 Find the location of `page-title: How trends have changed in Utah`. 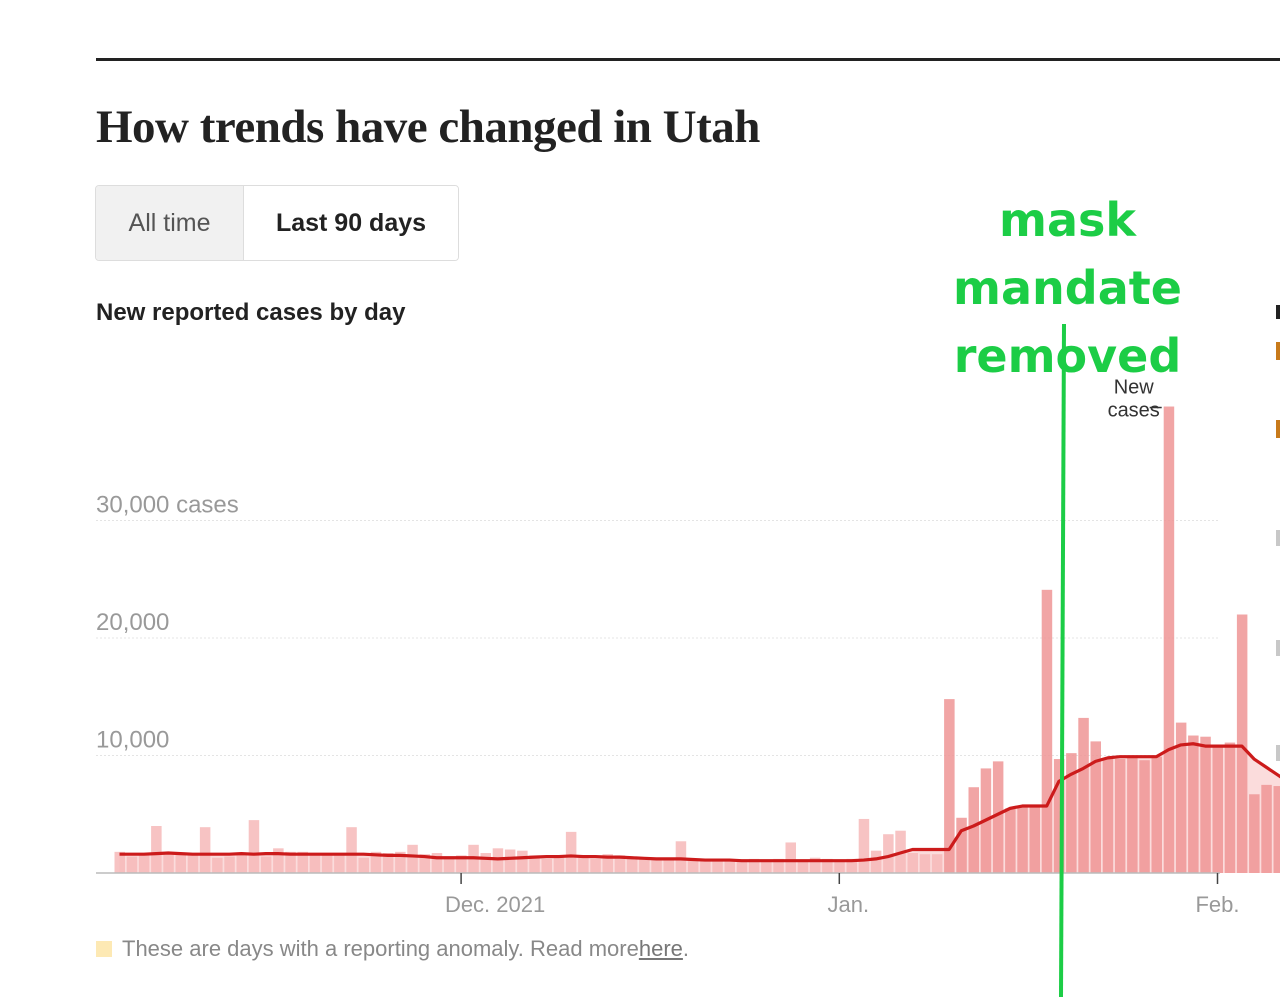

page-title: How trends have changed in Utah is located at coordinates (428, 127).